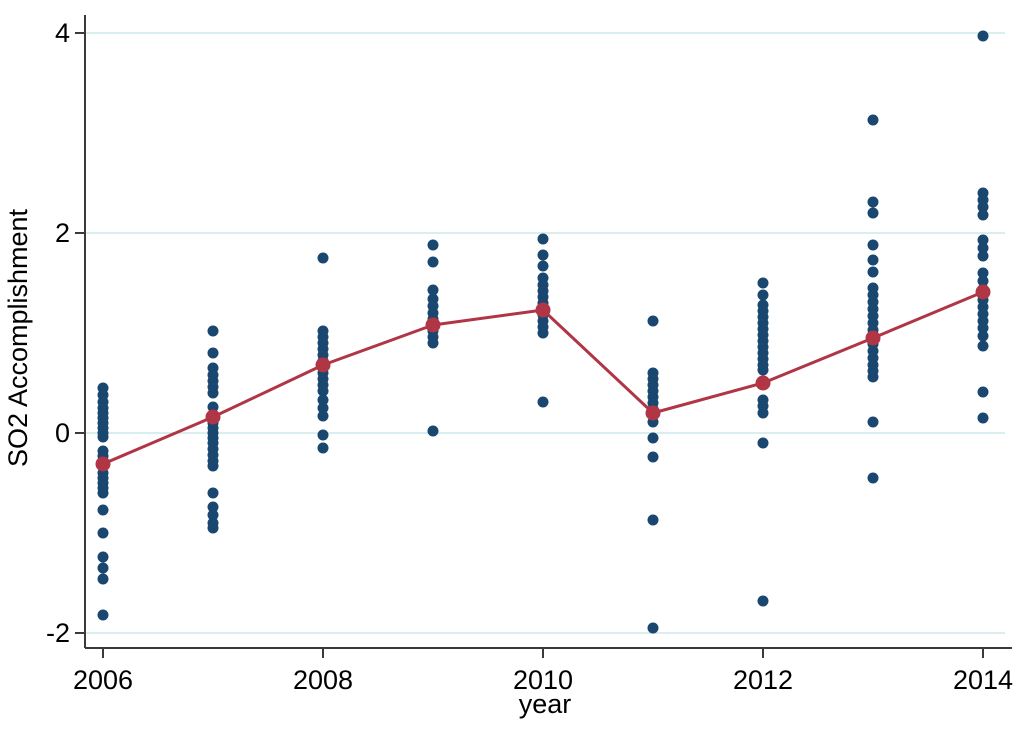 The width and height of the screenshot is (1024, 733). Describe the element at coordinates (983, 680) in the screenshot. I see `x-tick-label: 2014` at that location.